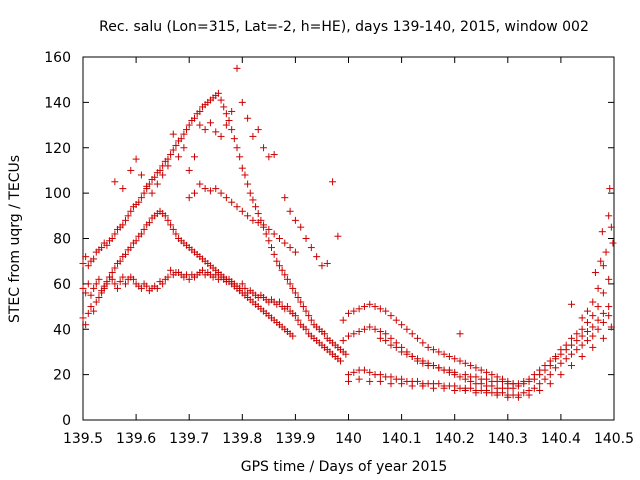 The image size is (640, 480). I want to click on x-tick-label: 139.7, so click(189, 439).